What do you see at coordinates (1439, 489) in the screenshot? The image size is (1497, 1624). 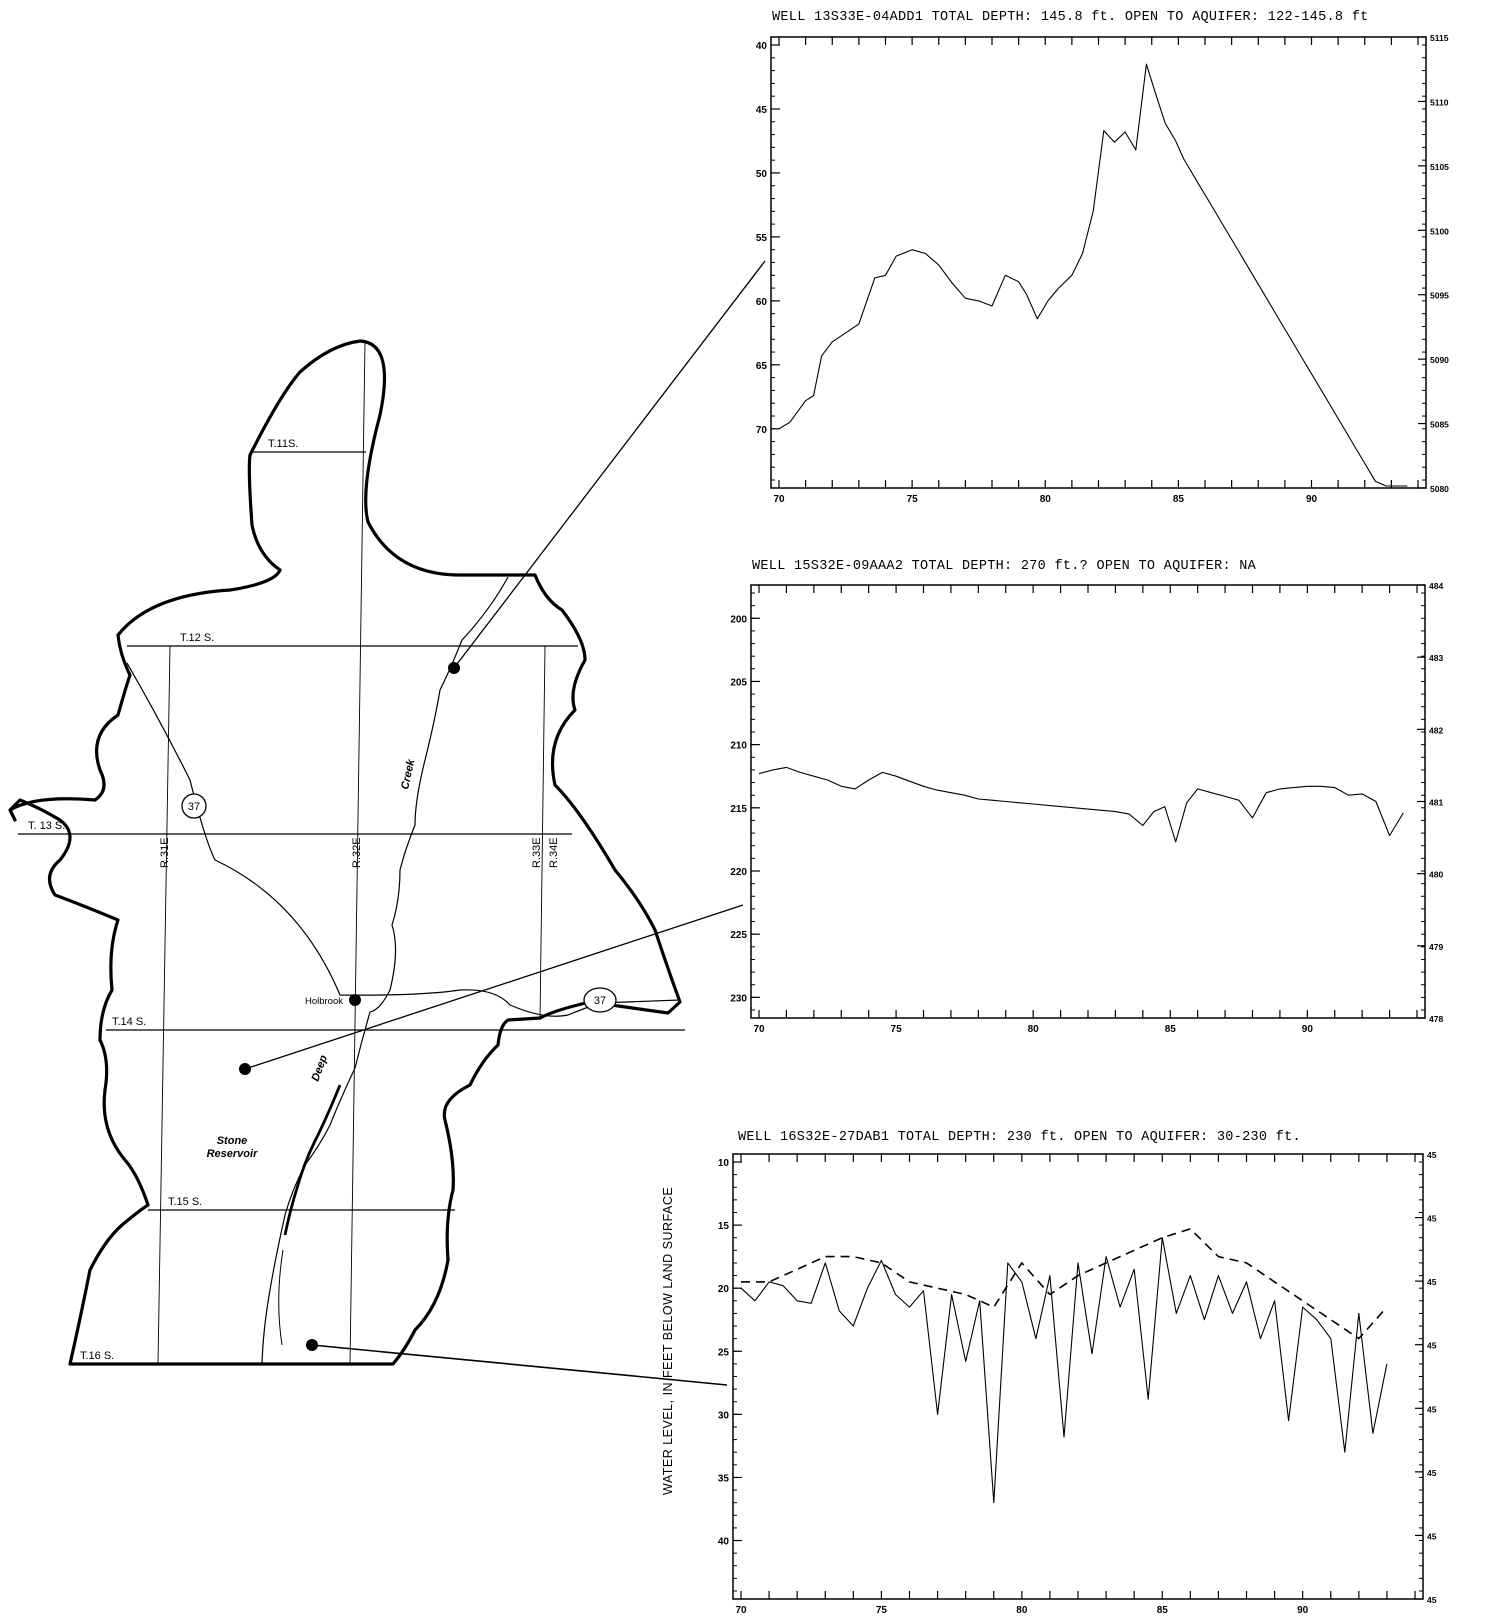 I see `right-tick-label: 5080` at bounding box center [1439, 489].